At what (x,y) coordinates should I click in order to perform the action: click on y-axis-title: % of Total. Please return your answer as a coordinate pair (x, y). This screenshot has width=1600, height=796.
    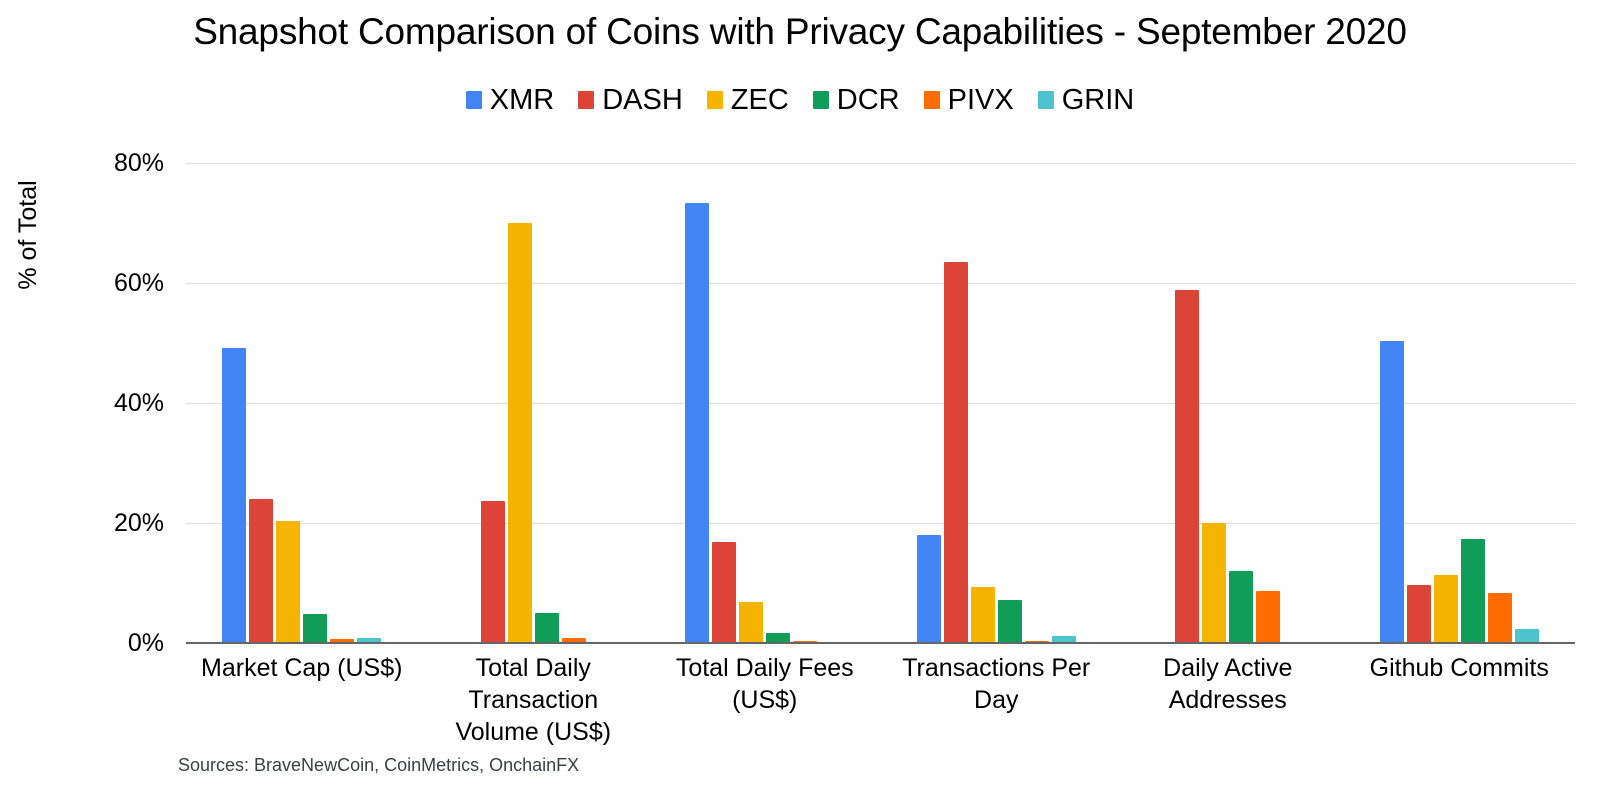
    Looking at the image, I should click on (28, 235).